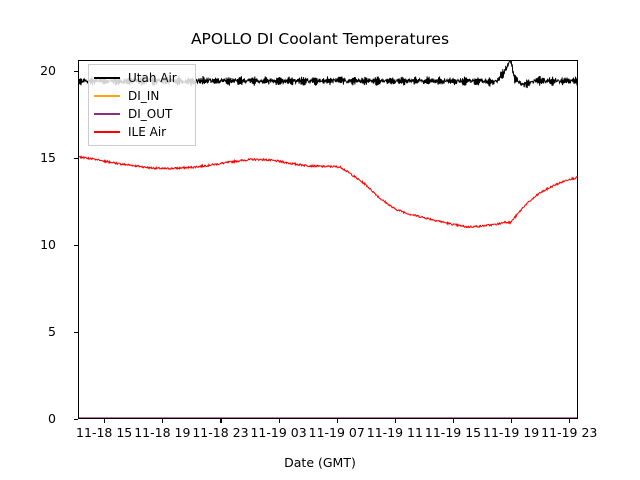 The image size is (640, 480). I want to click on x-tick-label: 11-18 15, so click(104, 432).